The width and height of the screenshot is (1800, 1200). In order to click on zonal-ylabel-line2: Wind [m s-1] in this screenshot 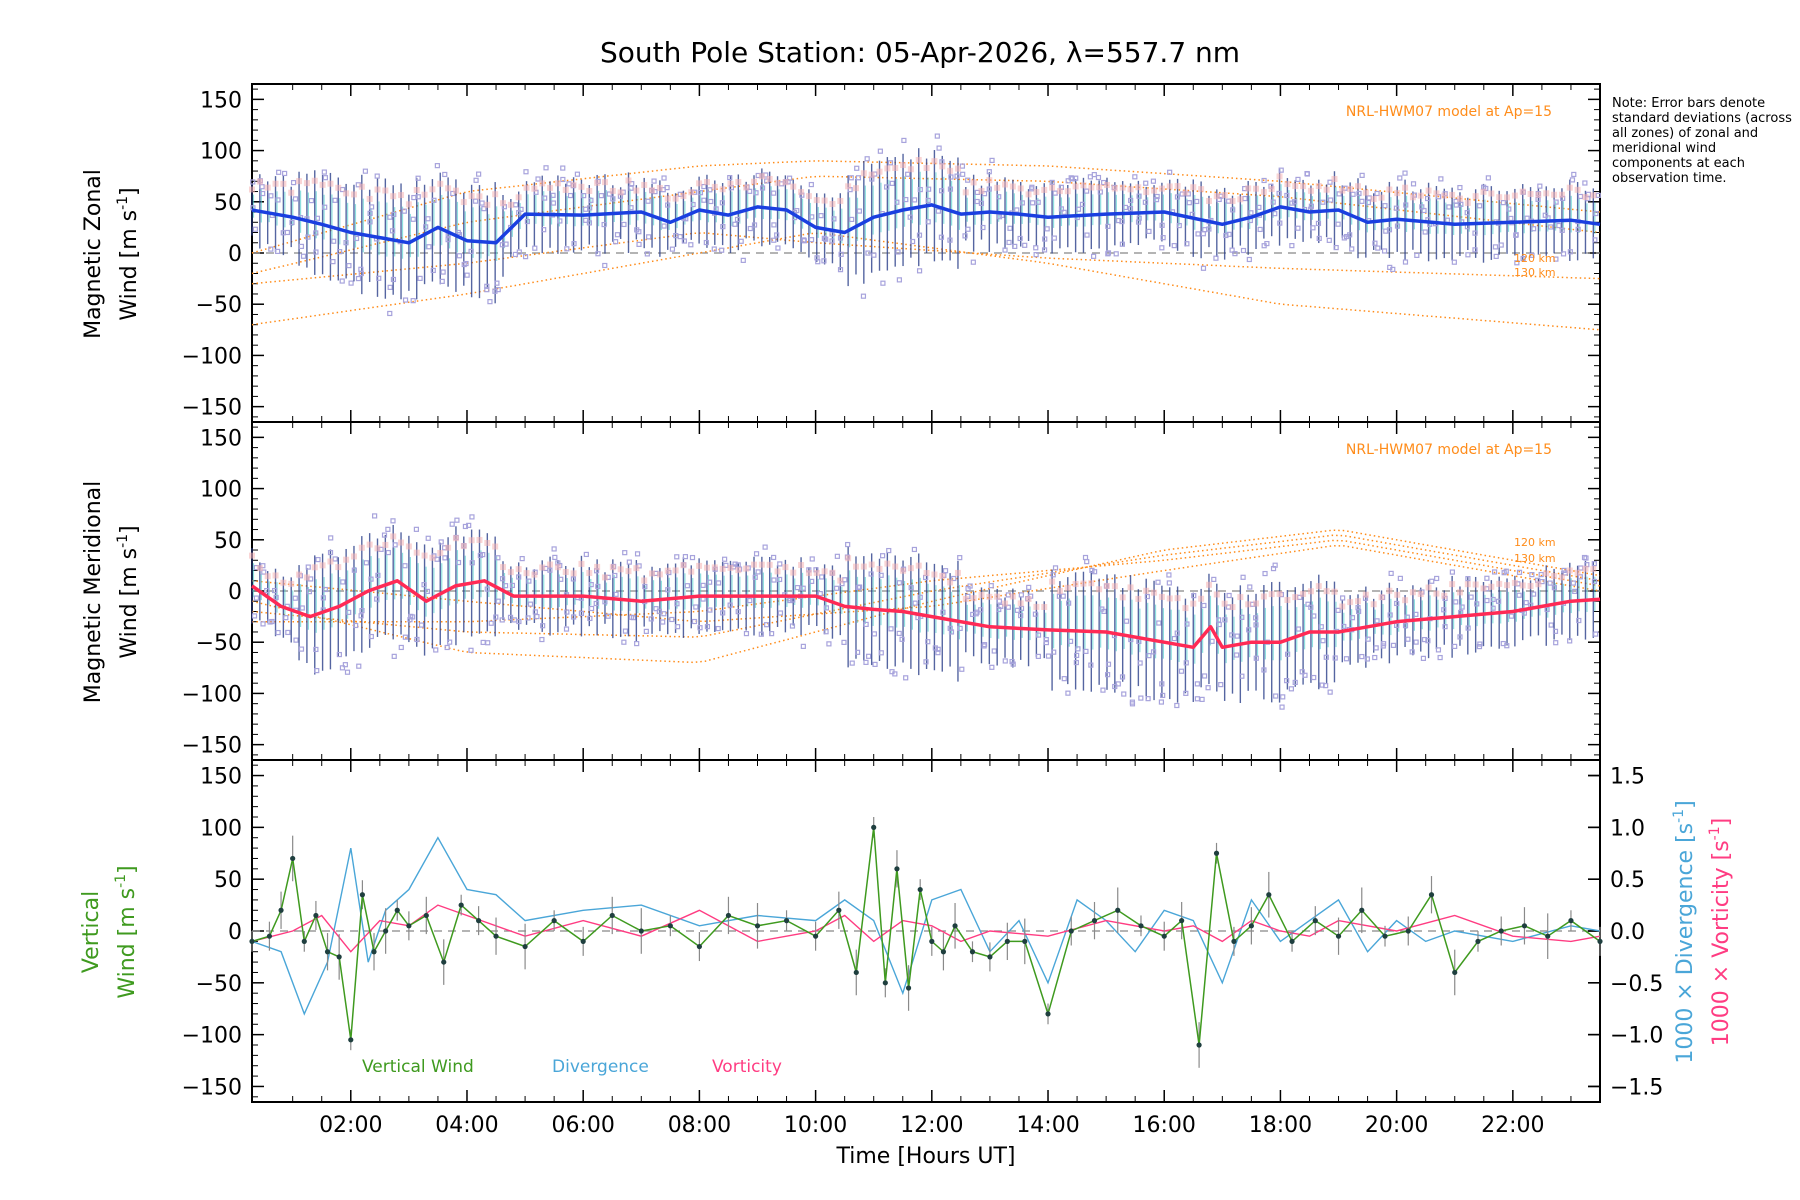, I will do `click(128, 253)`.